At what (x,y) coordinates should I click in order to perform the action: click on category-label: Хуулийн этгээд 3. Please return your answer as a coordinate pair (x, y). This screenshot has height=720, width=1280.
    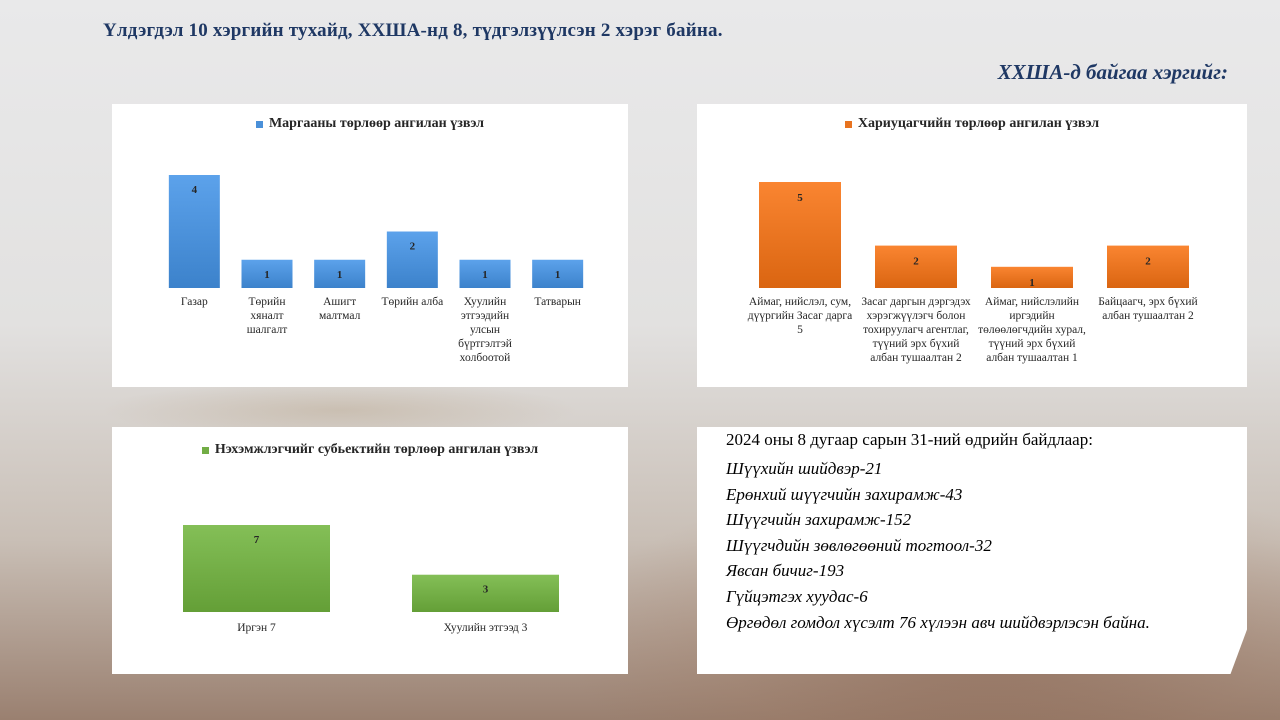
    Looking at the image, I should click on (486, 628).